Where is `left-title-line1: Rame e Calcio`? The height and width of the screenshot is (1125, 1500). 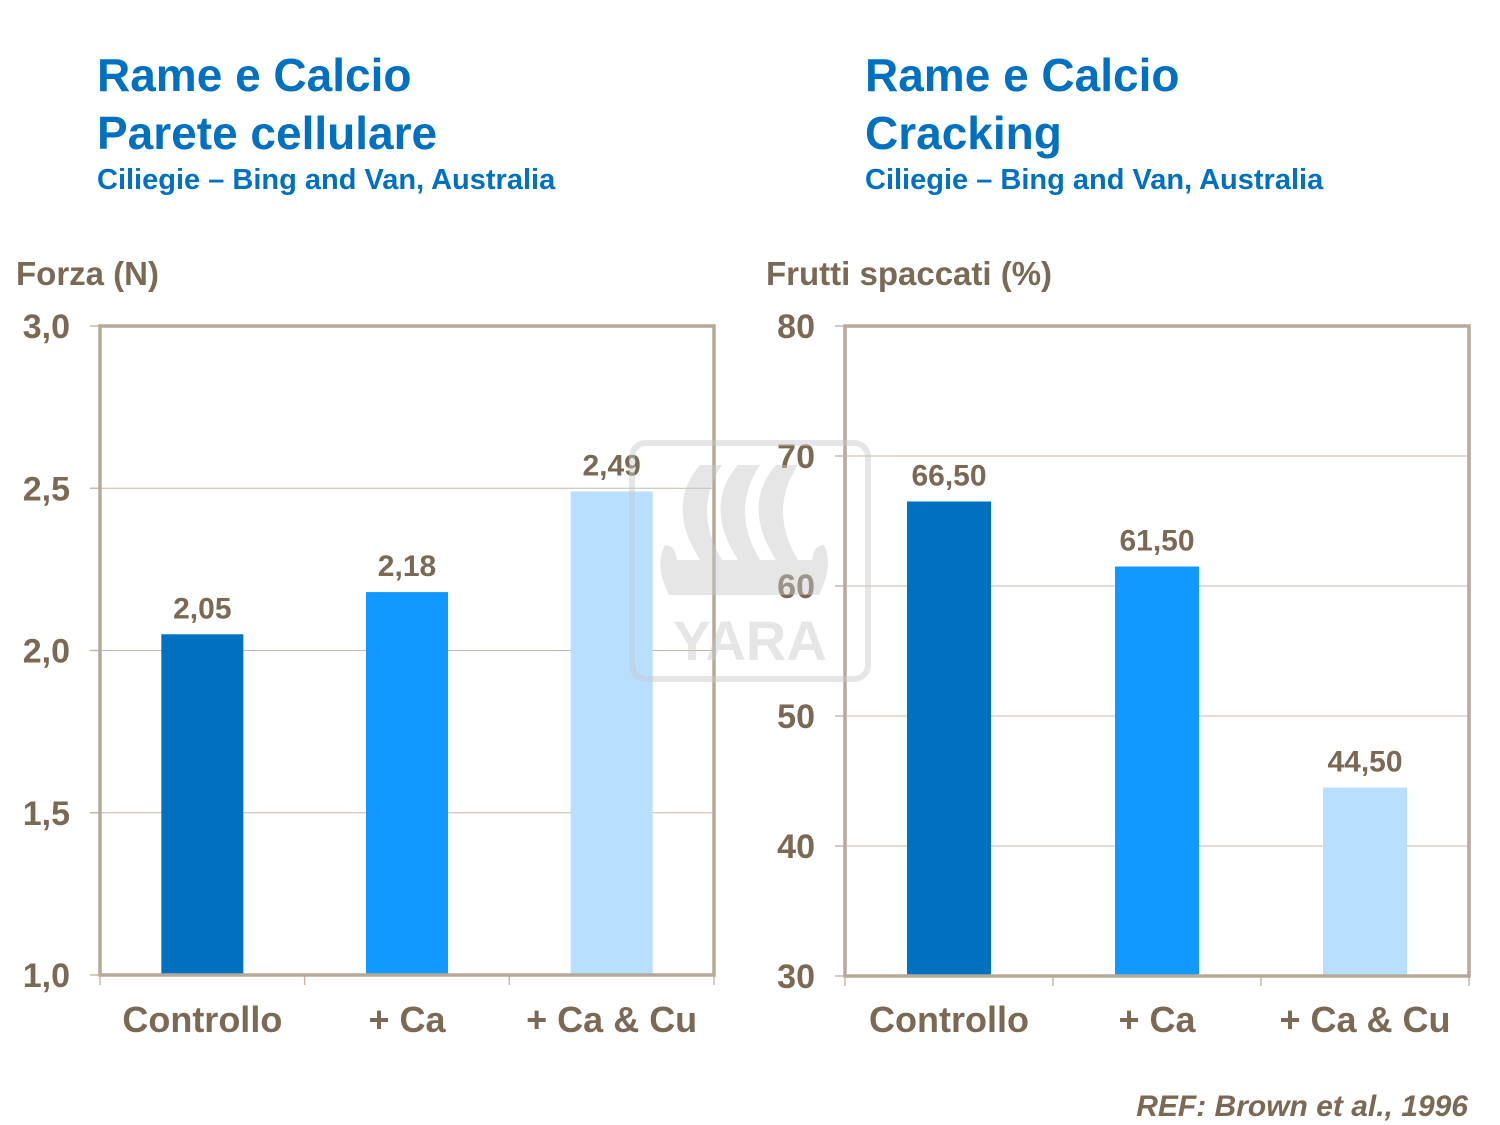
left-title-line1: Rame e Calcio is located at coordinates (254, 75).